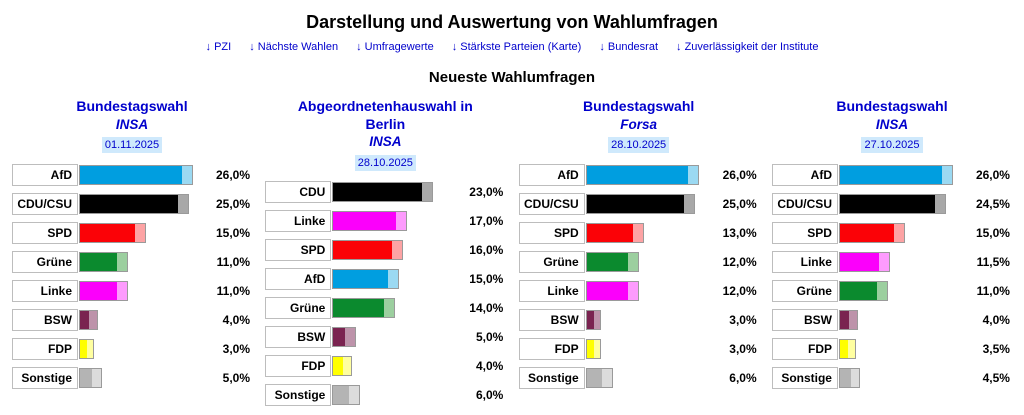  What do you see at coordinates (743, 348) in the screenshot?
I see `value-label: 3,0%` at bounding box center [743, 348].